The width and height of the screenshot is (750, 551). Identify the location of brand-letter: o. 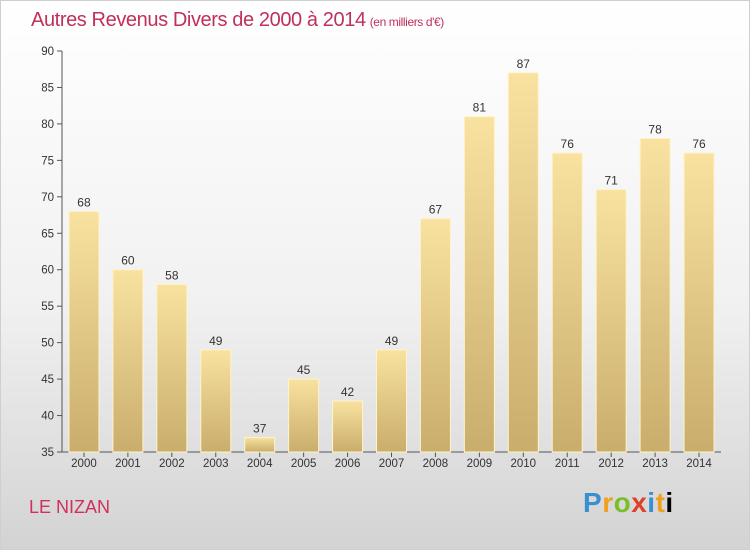
(622, 502).